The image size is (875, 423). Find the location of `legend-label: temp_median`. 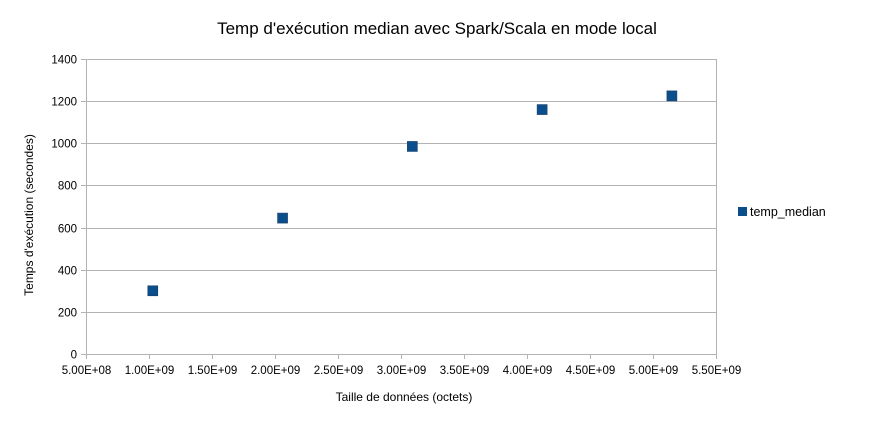

legend-label: temp_median is located at coordinates (788, 212).